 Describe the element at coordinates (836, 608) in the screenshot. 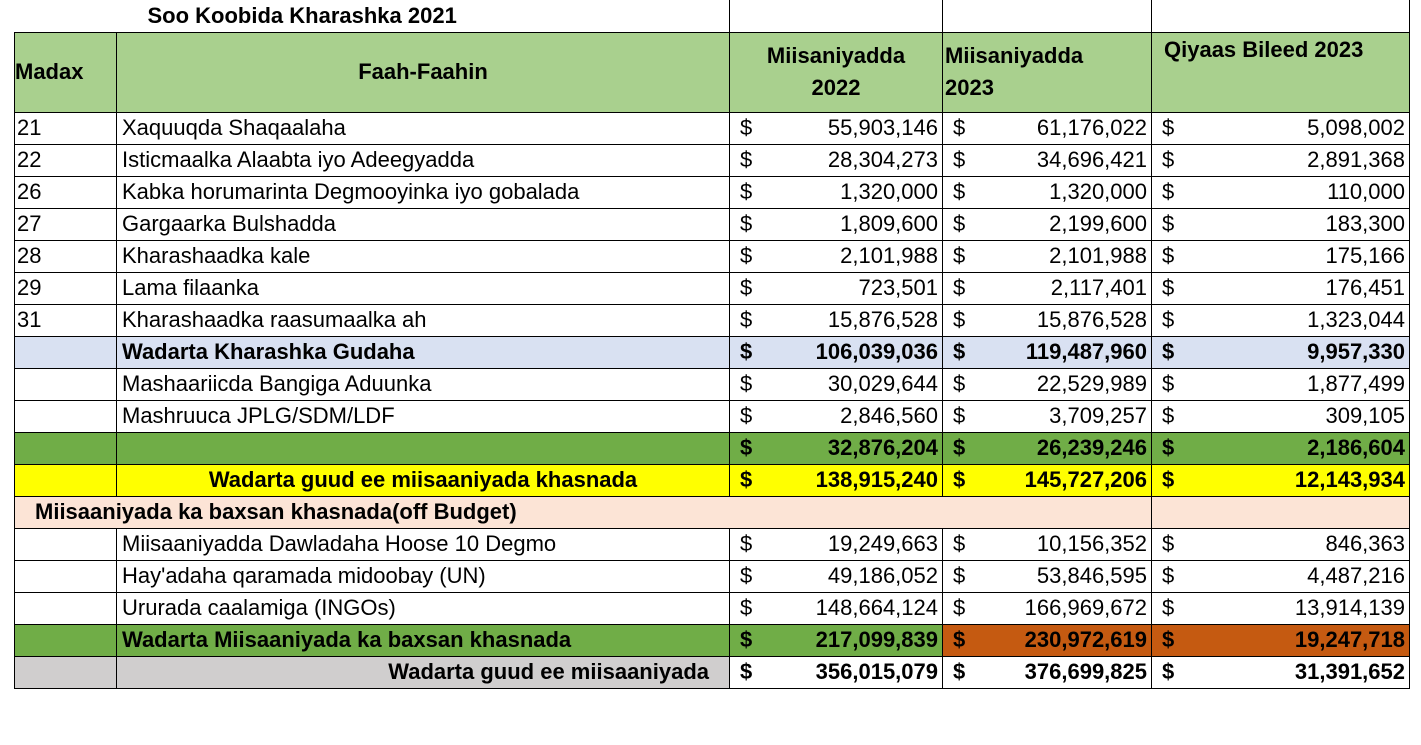

I see `value-2022: $148,664,124` at that location.